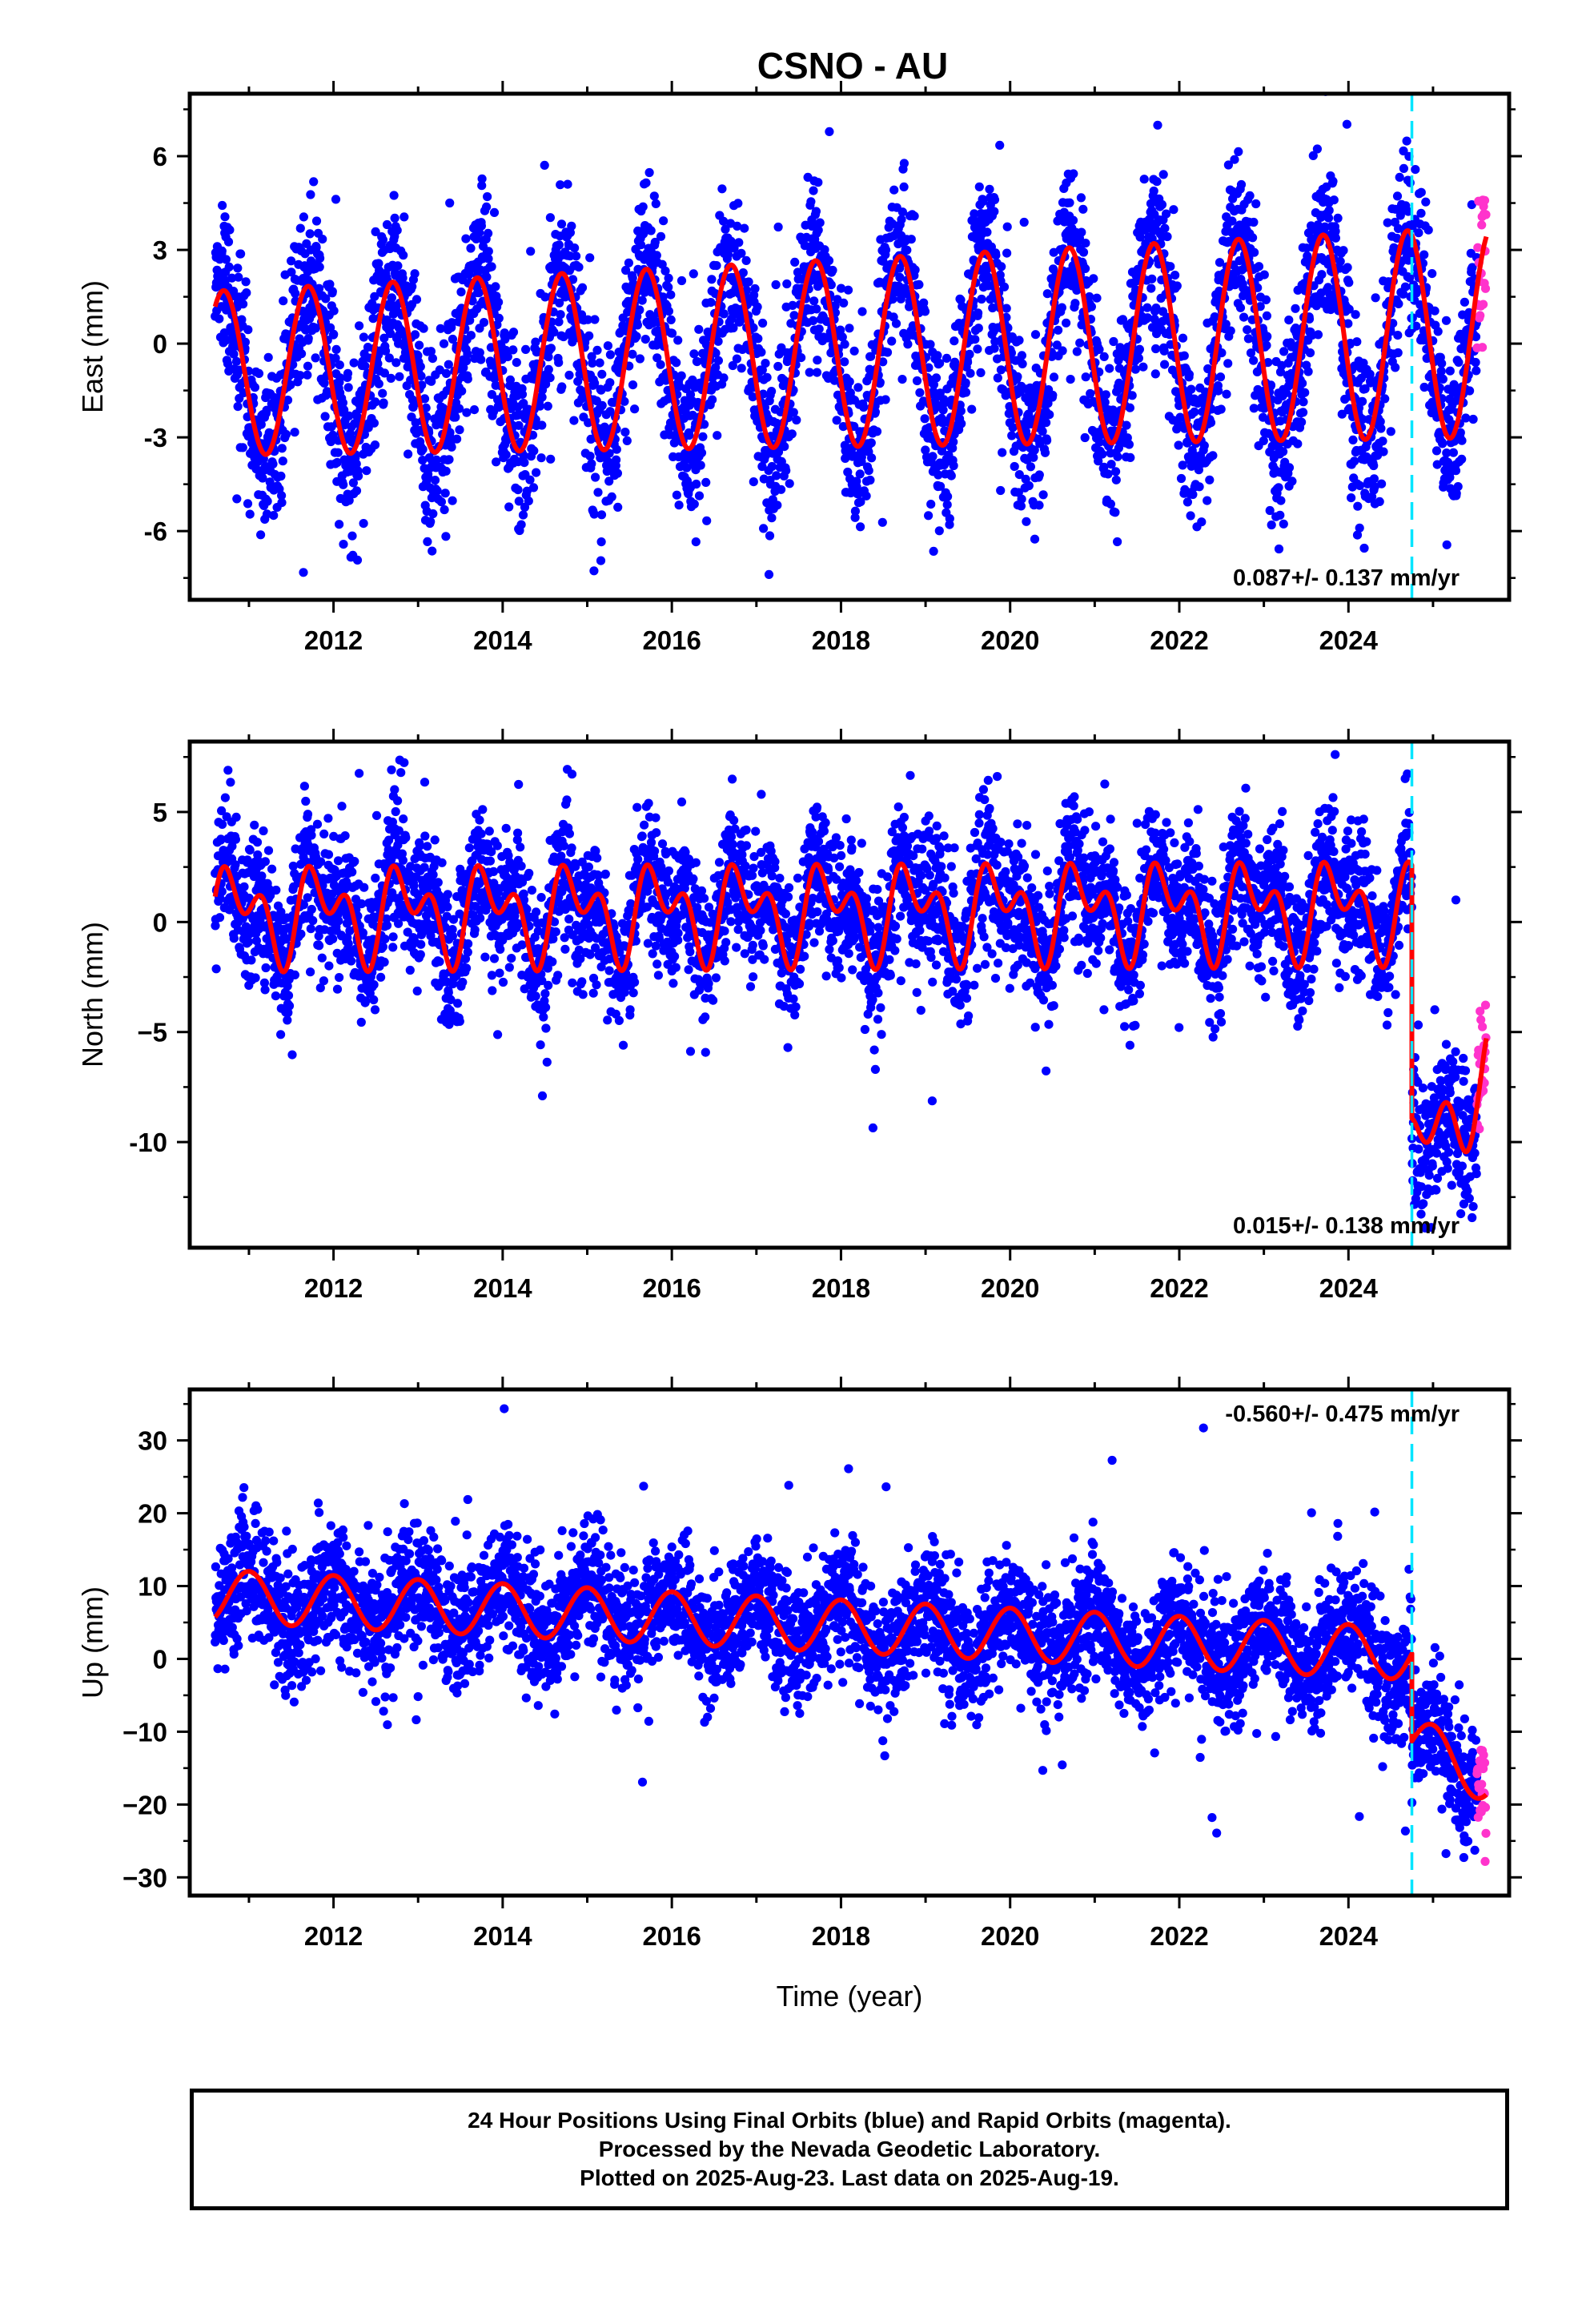 Image resolution: width=1582 pixels, height=2324 pixels. What do you see at coordinates (1179, 640) in the screenshot?
I see `east-x-tick-label: 2022` at bounding box center [1179, 640].